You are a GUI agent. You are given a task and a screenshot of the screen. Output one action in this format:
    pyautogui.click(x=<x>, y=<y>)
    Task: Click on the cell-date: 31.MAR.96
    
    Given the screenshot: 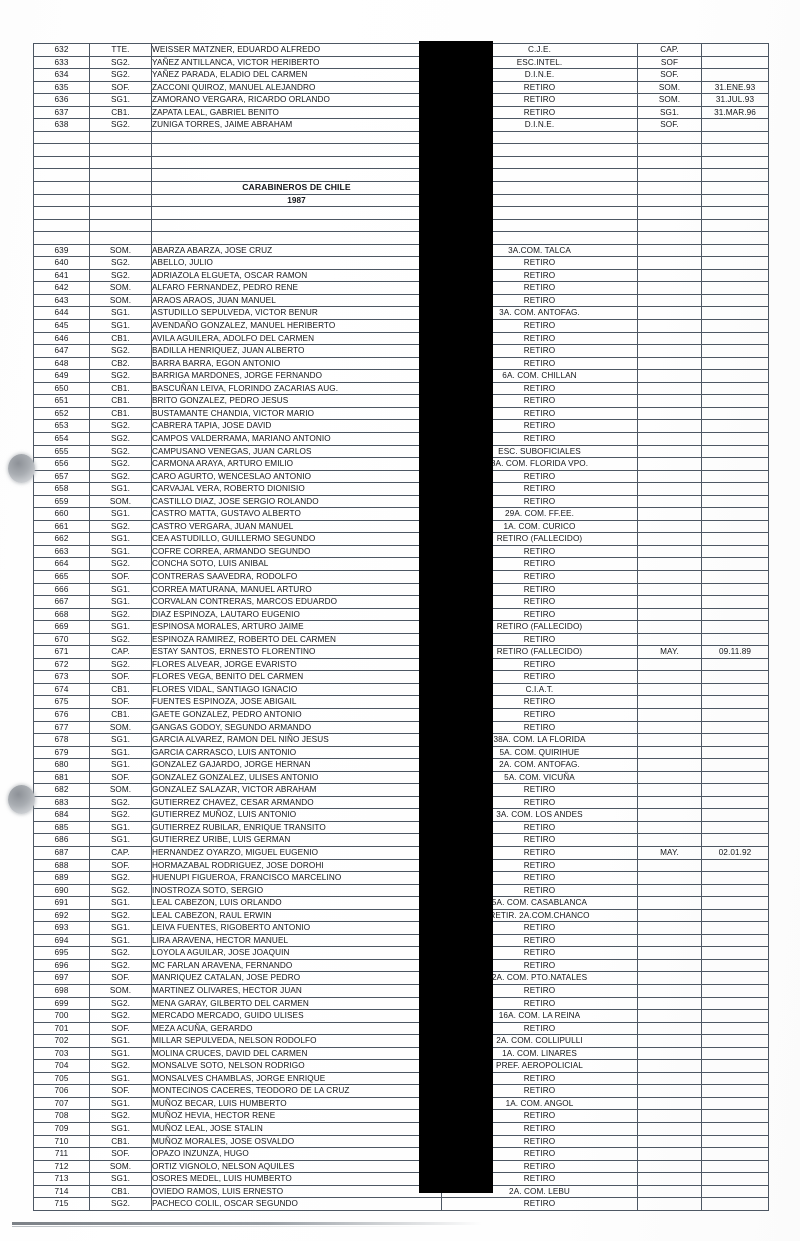 What is the action you would take?
    pyautogui.click(x=735, y=112)
    